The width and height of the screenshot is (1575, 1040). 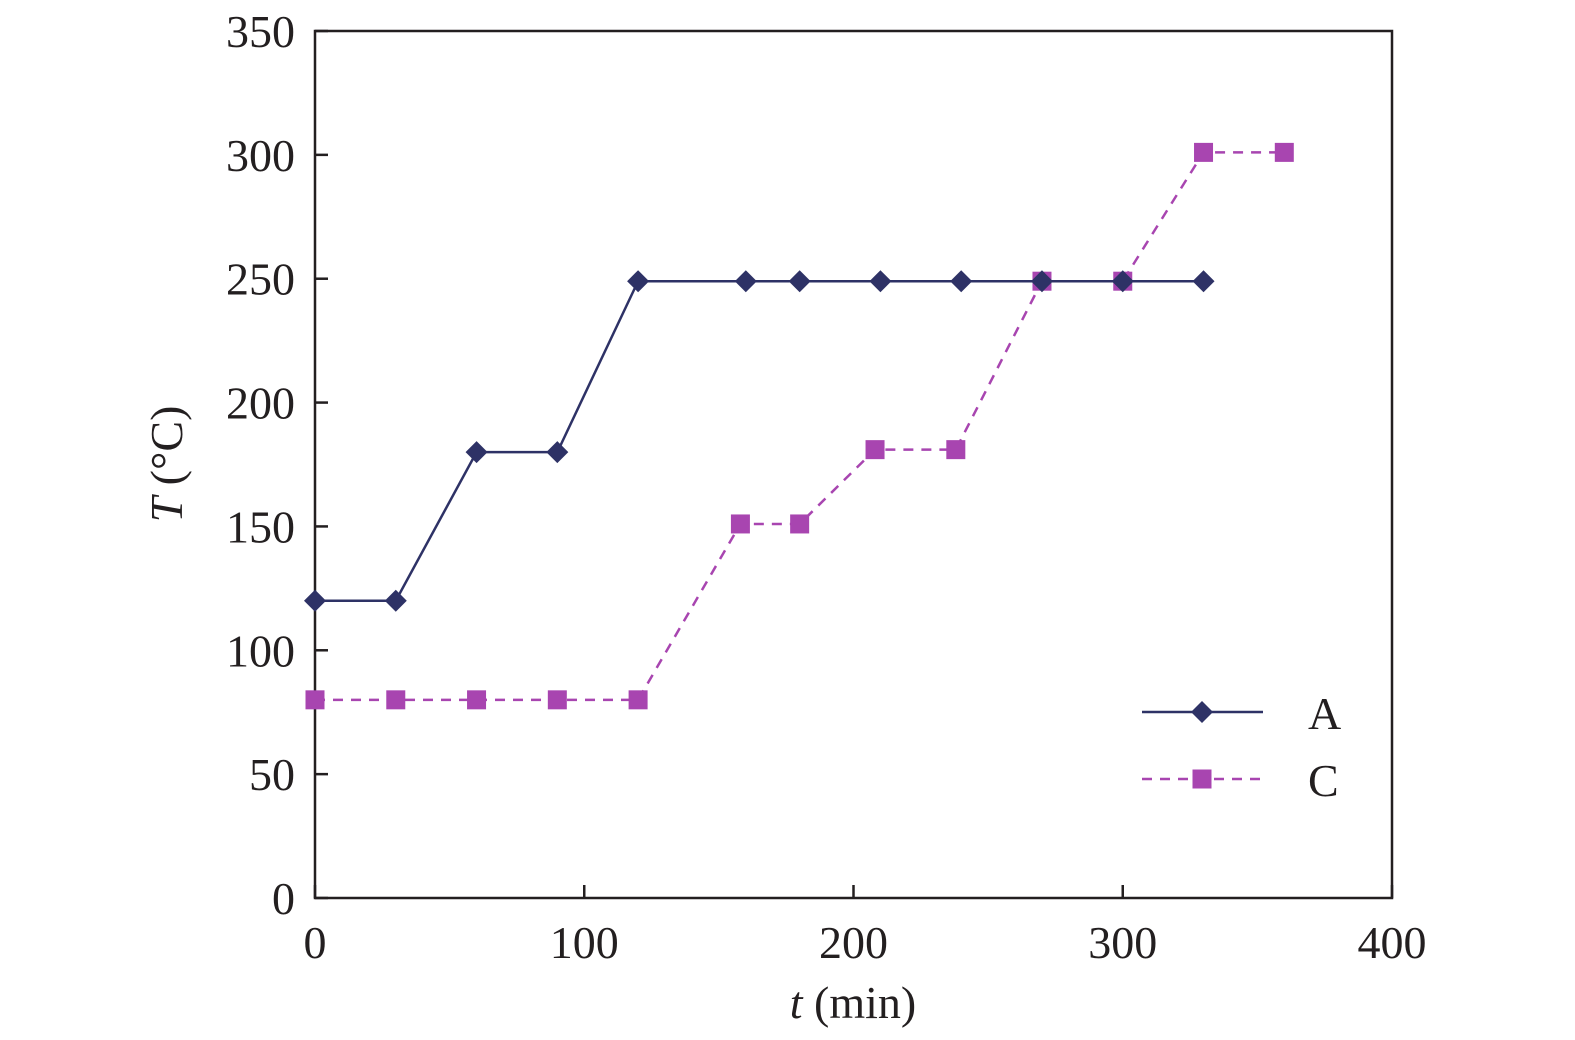 What do you see at coordinates (272, 774) in the screenshot?
I see `y-tick-label: 50` at bounding box center [272, 774].